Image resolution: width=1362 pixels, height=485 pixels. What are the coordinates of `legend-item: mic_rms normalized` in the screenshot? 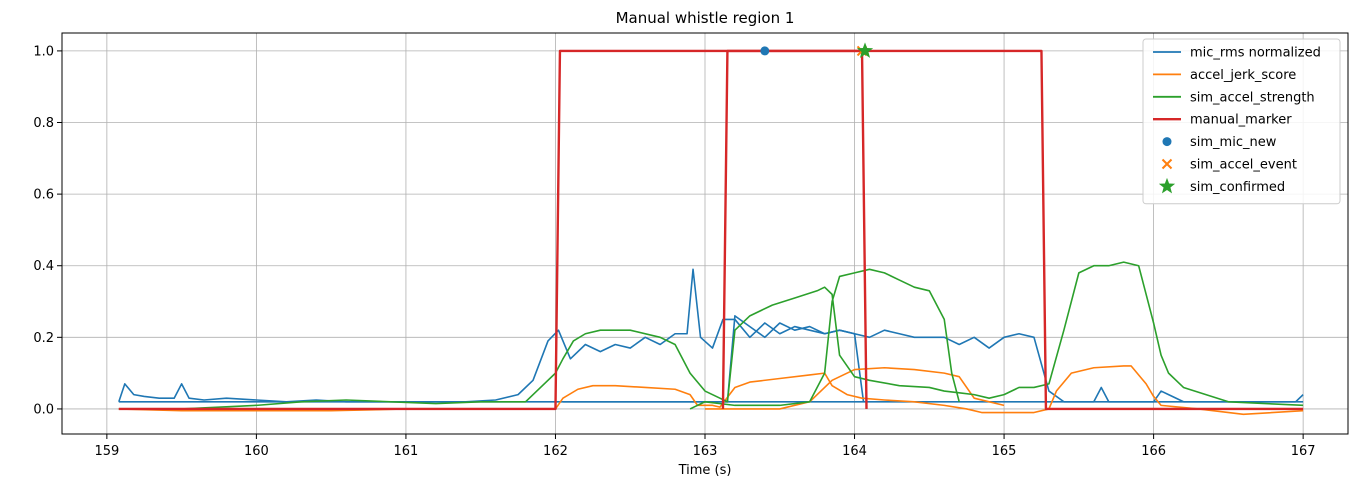 It's located at (1237, 53).